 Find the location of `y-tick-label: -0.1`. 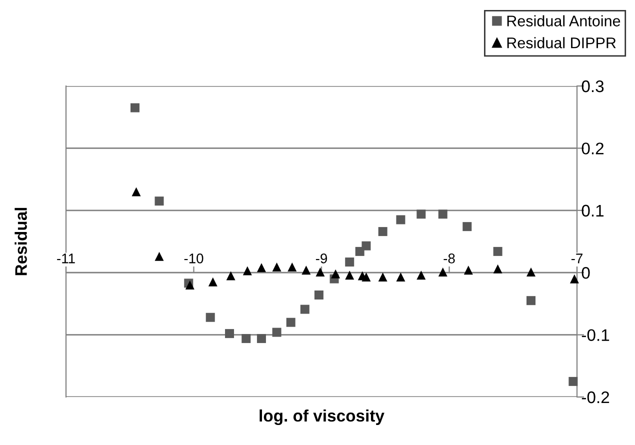

y-tick-label: -0.1 is located at coordinates (596, 335).